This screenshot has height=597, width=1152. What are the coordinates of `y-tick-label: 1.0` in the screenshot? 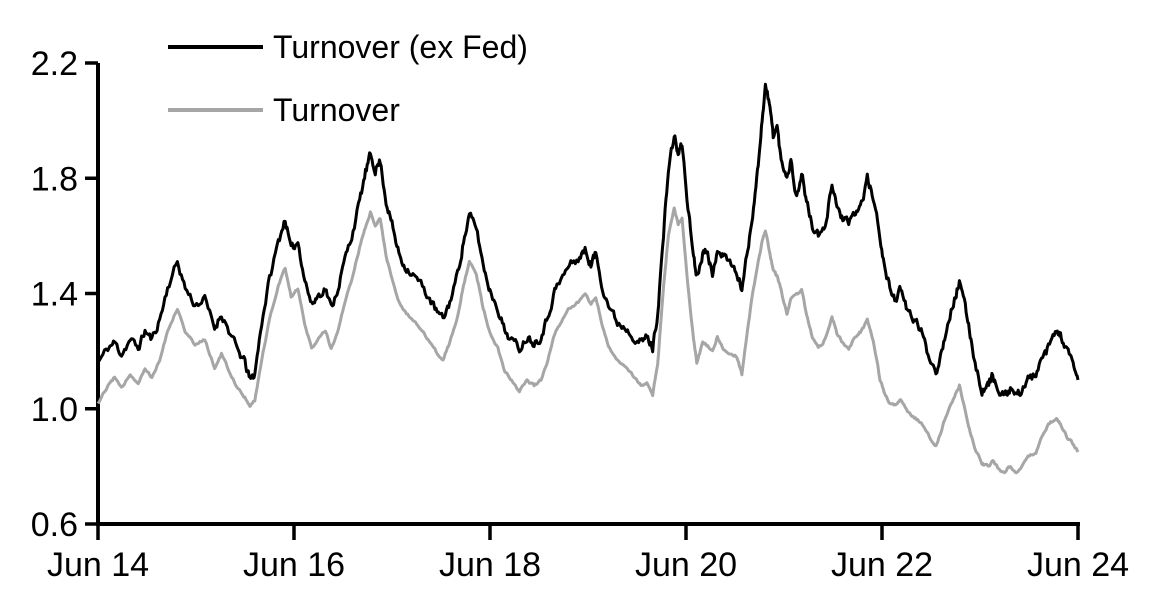 It's located at (54, 410).